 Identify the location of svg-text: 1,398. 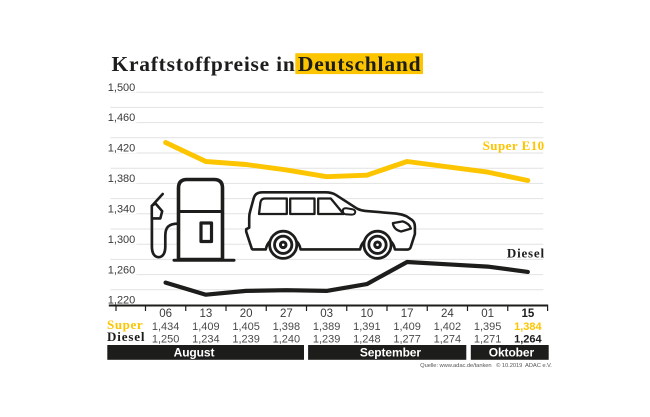
(287, 327).